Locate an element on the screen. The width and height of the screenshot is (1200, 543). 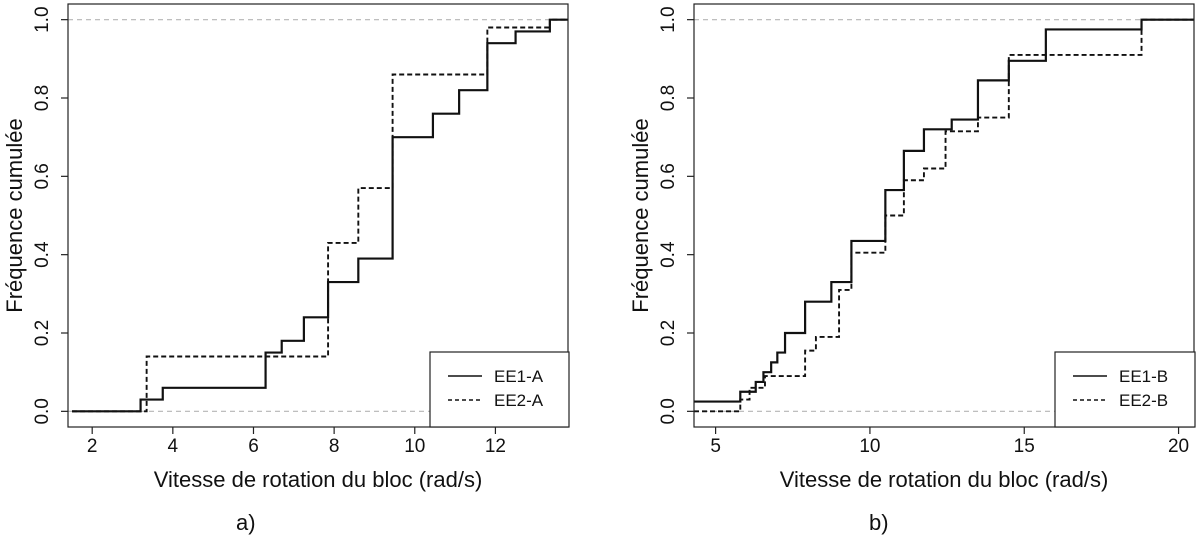
panel-label-a: a) is located at coordinates (246, 522).